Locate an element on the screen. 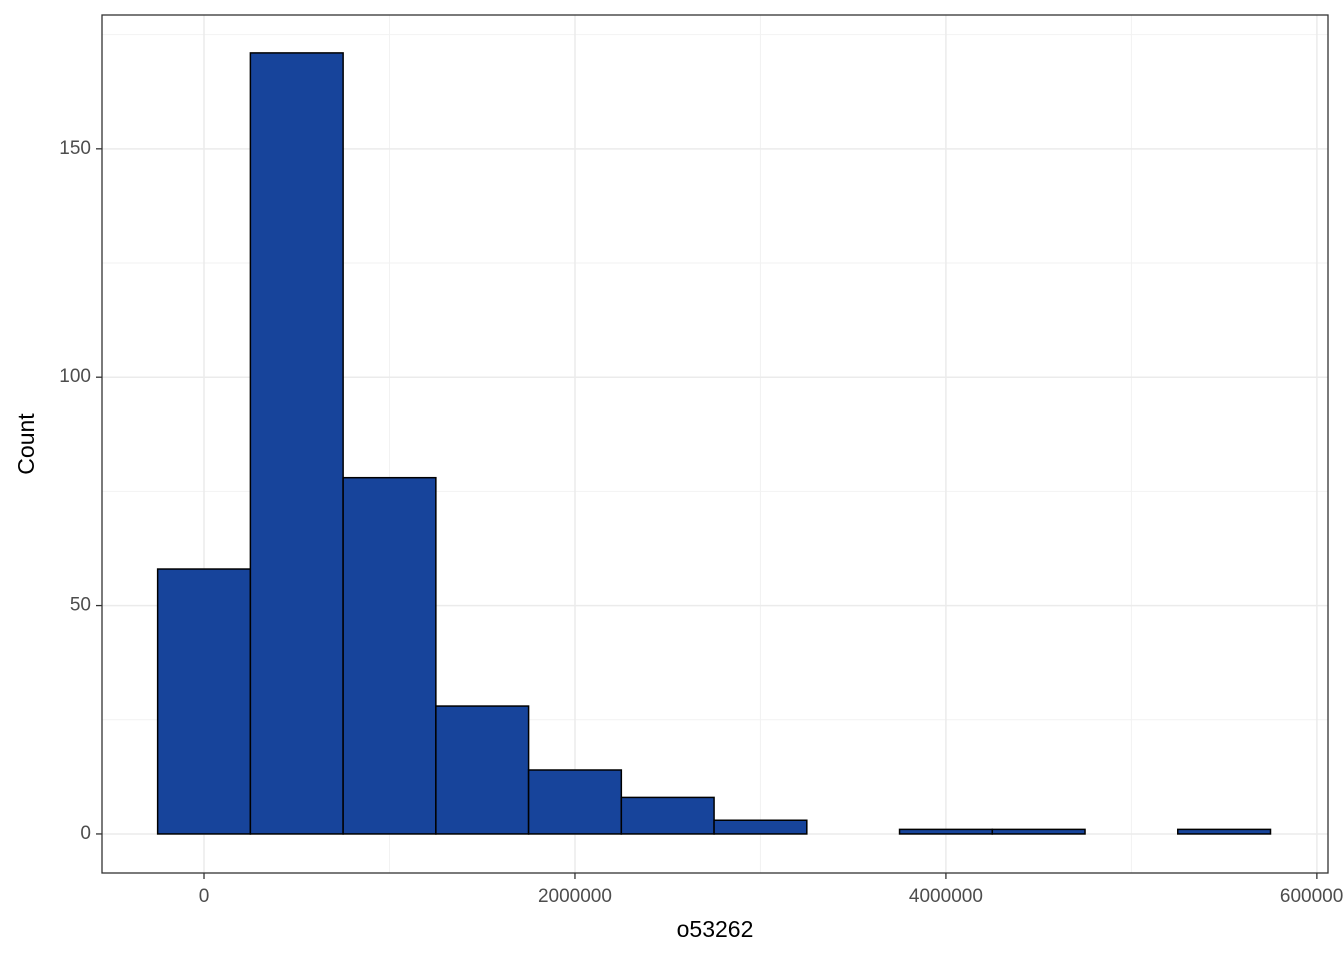 This screenshot has height=960, width=1344. x-tick-label: 6000000 is located at coordinates (1312, 896).